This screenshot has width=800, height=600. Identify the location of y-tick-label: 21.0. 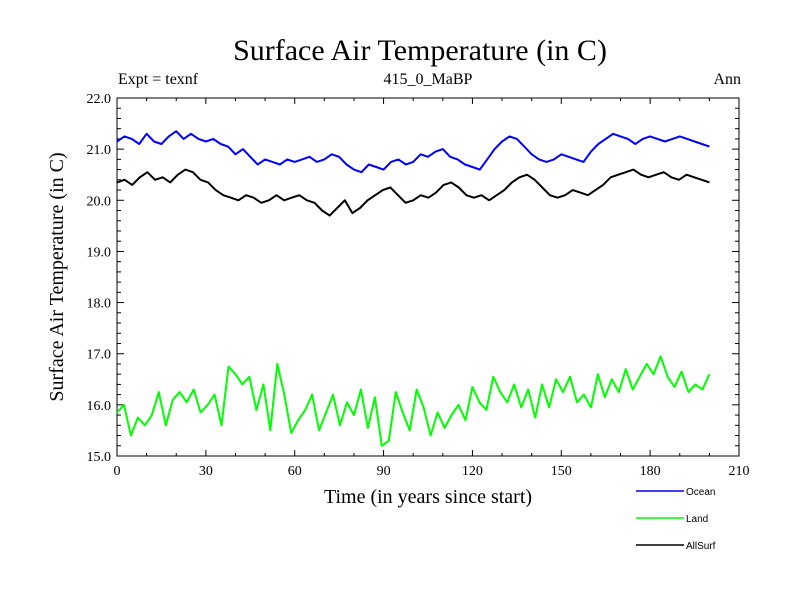
(99, 150).